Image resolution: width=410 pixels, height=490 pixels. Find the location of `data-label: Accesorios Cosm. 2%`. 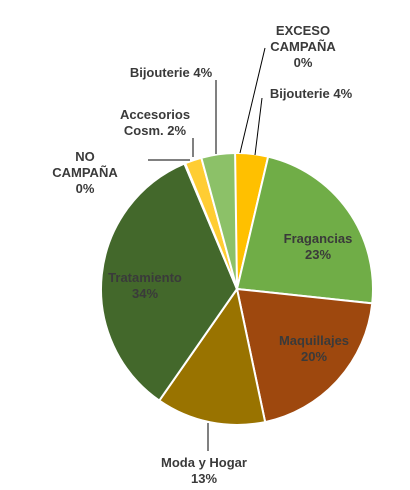

data-label: Accesorios Cosm. 2% is located at coordinates (155, 122).